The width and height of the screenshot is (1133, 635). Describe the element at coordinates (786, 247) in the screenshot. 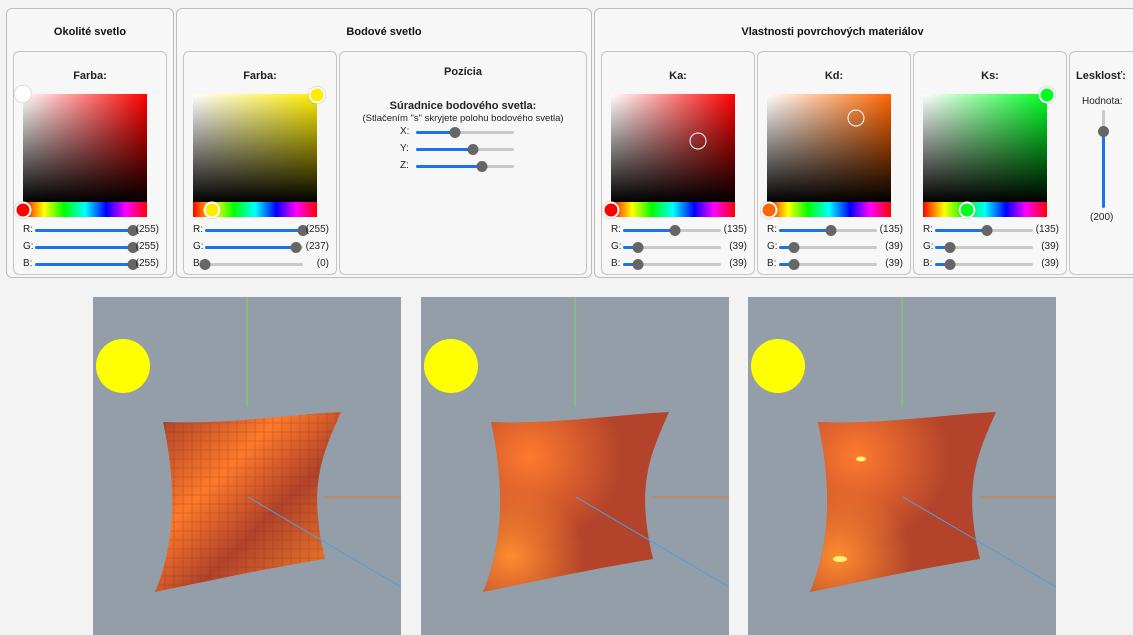

I see `kd-channel-fill` at that location.